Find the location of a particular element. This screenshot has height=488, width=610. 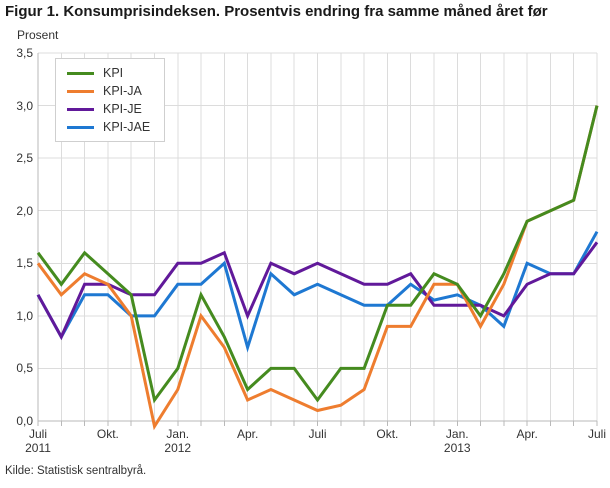

y-tick-label: 2,5 is located at coordinates (24, 158).